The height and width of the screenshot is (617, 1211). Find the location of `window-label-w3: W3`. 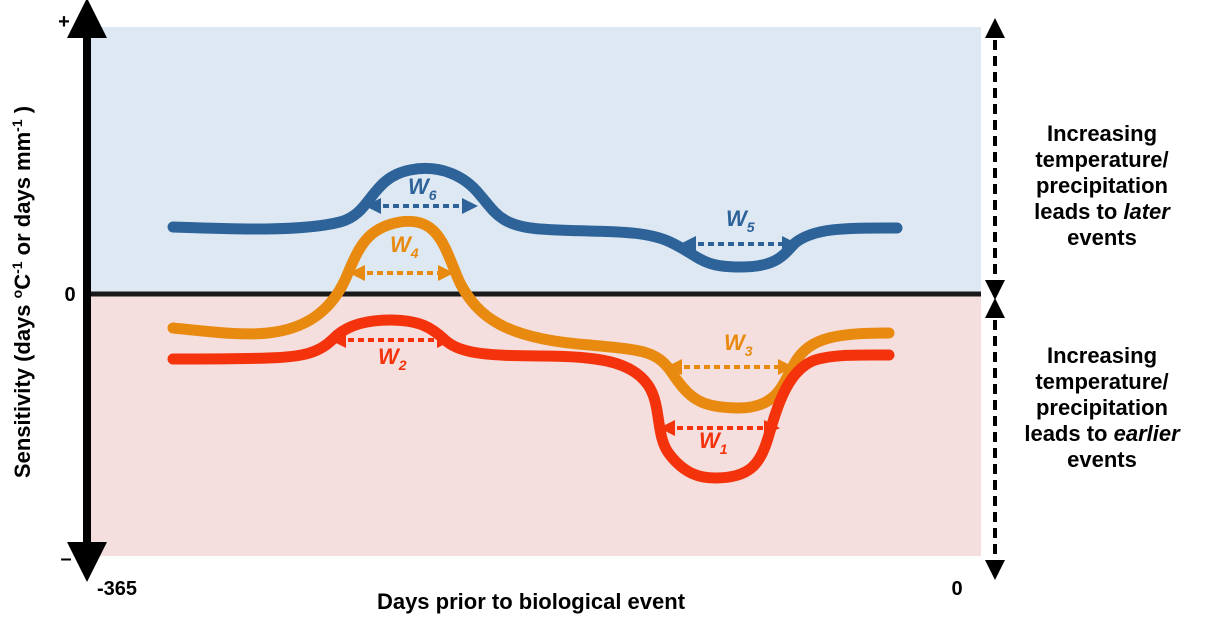

window-label-w3: W3 is located at coordinates (738, 344).